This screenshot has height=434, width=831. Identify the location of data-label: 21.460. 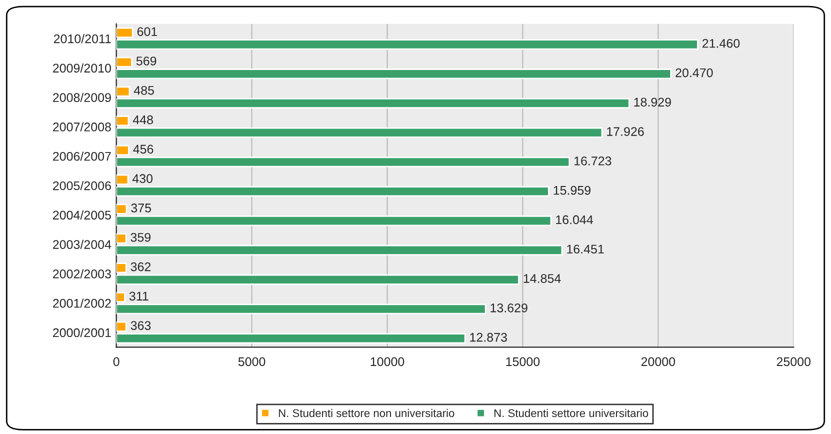
(721, 43).